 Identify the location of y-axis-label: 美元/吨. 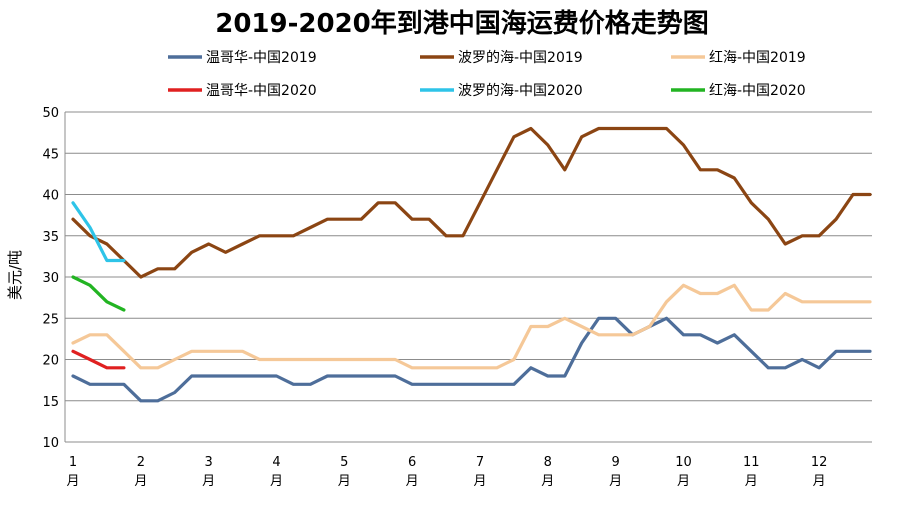
(15, 275).